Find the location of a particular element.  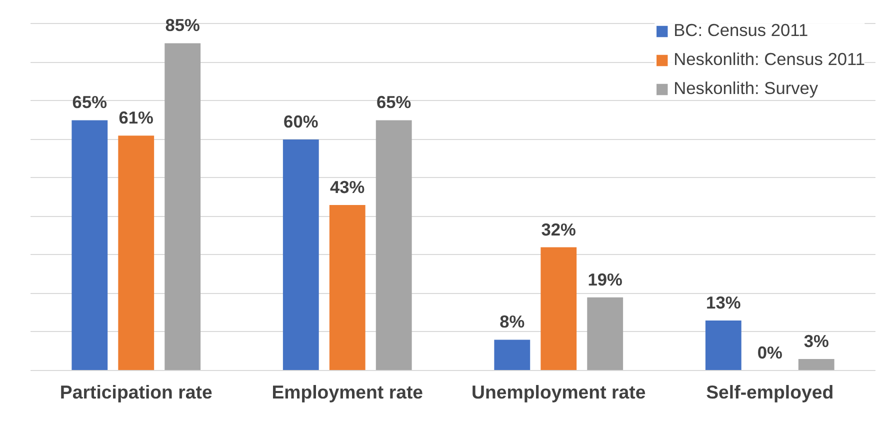

data-label: 85% is located at coordinates (182, 25).